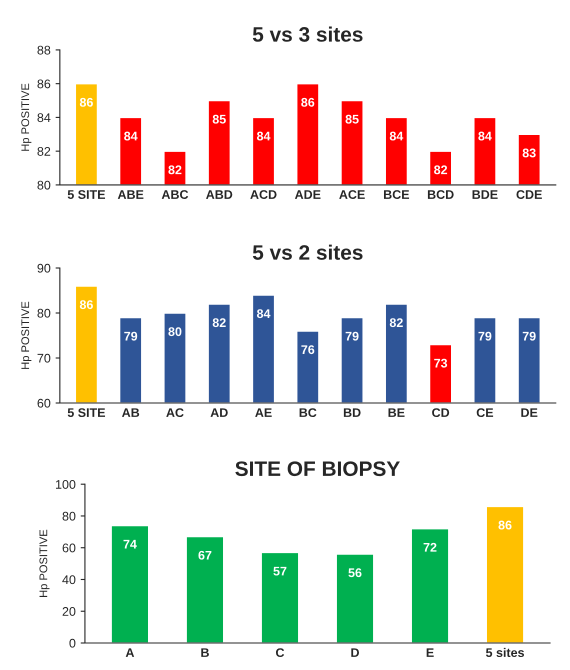  Describe the element at coordinates (352, 412) in the screenshot. I see `x-tick-label: BD` at that location.